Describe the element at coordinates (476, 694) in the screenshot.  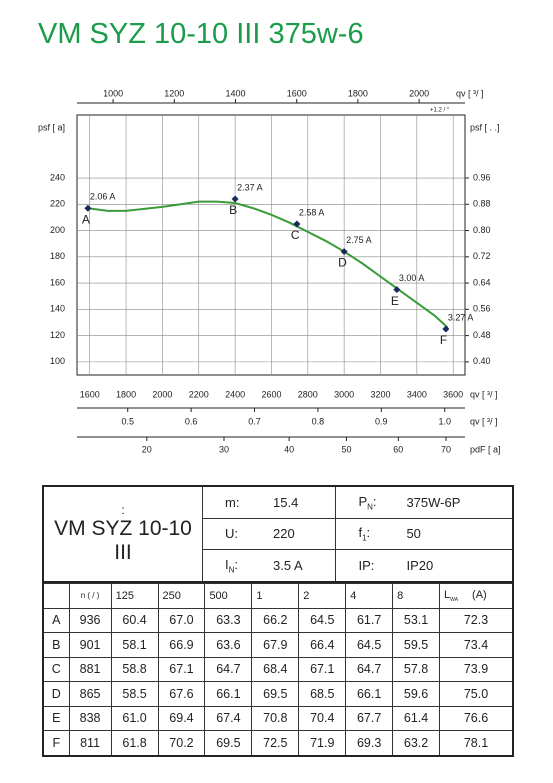
I see `data-cell: 75.0` at that location.